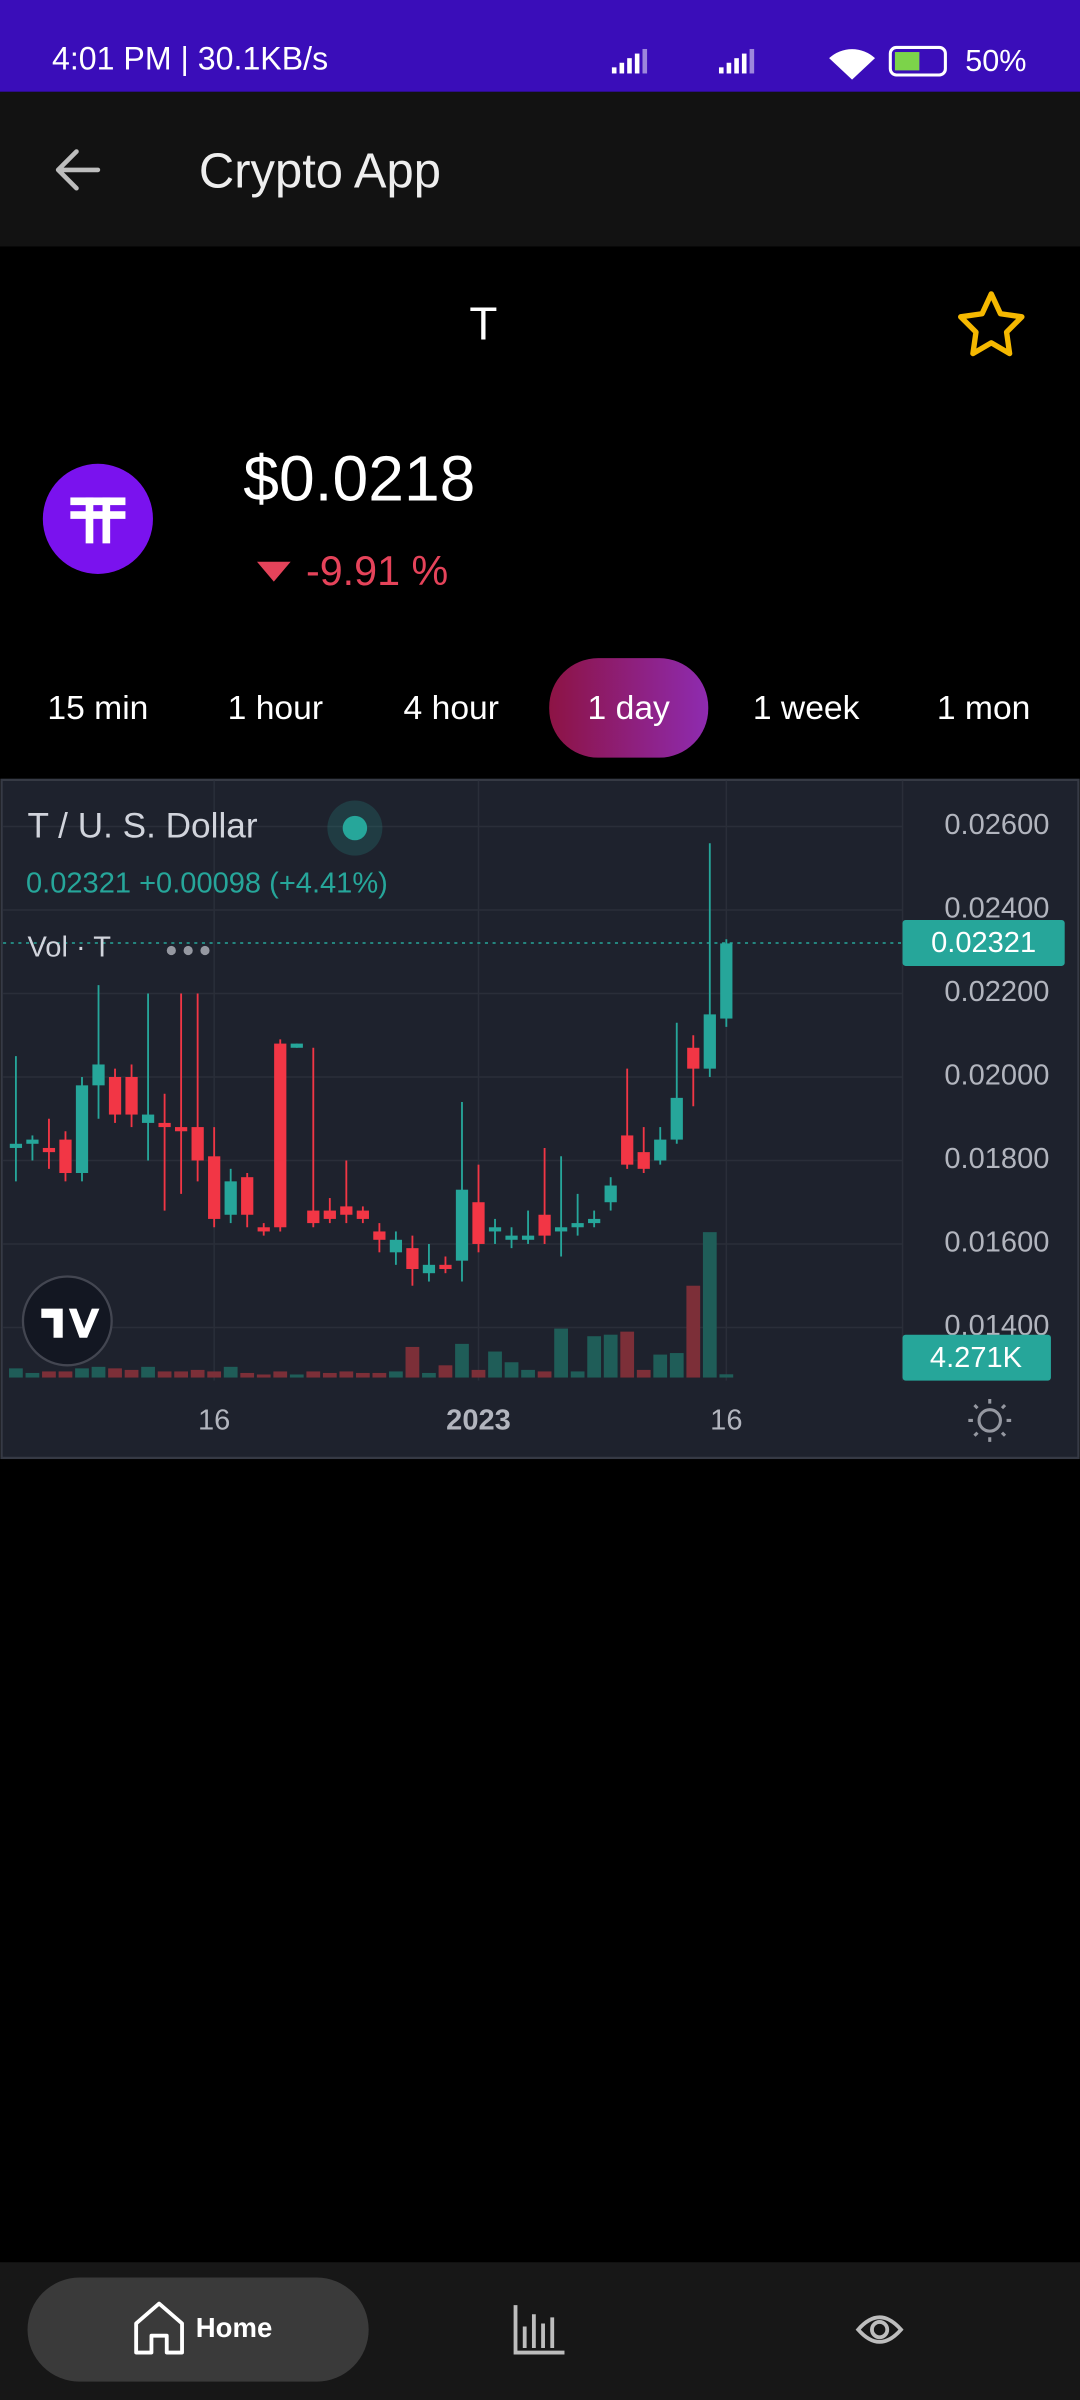 The width and height of the screenshot is (1080, 2400). What do you see at coordinates (984, 708) in the screenshot?
I see `tab-label: 1 mon` at bounding box center [984, 708].